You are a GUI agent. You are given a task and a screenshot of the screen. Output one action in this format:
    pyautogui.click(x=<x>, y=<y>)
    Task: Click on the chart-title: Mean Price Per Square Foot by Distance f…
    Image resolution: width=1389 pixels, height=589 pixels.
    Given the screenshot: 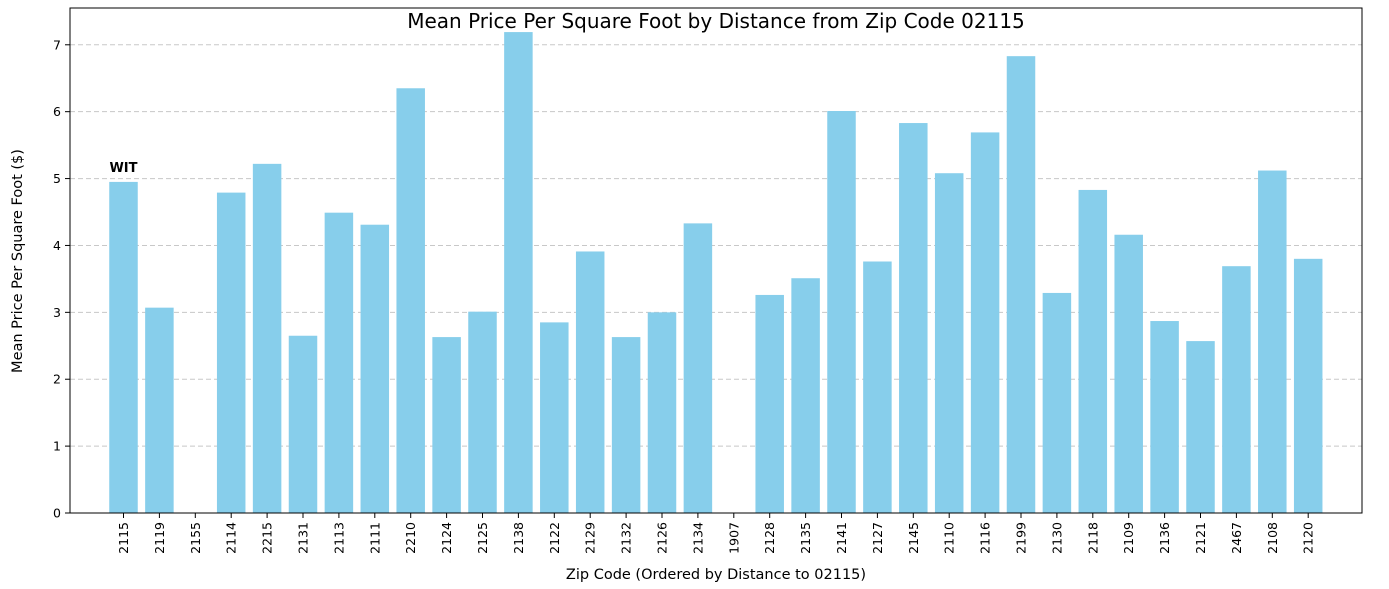 What is the action you would take?
    pyautogui.click(x=716, y=21)
    